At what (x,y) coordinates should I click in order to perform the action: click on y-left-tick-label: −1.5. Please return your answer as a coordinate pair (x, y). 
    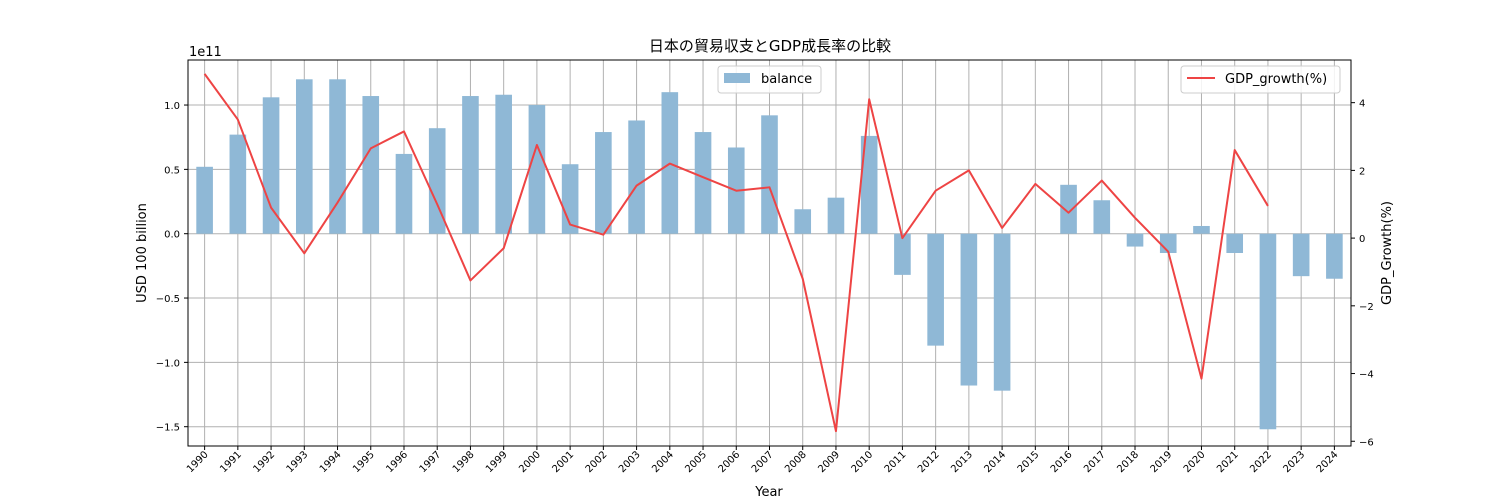
    Looking at the image, I should click on (168, 428).